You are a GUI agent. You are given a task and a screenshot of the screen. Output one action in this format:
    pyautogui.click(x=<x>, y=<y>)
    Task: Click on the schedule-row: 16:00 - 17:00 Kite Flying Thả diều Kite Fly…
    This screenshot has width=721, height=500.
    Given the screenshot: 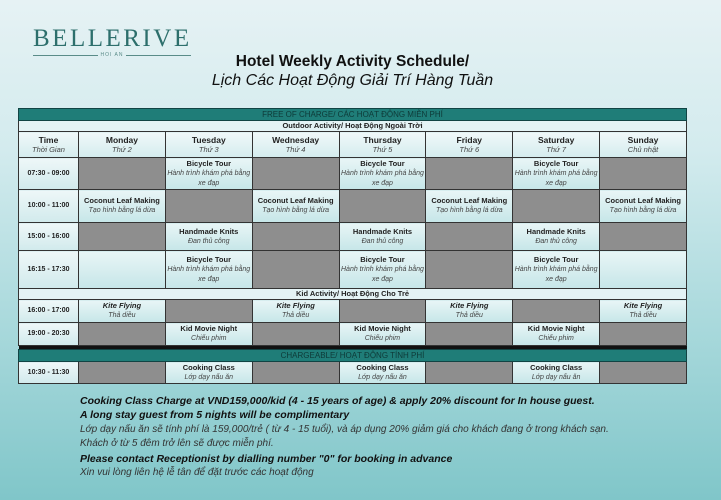 What is the action you would take?
    pyautogui.click(x=352, y=311)
    